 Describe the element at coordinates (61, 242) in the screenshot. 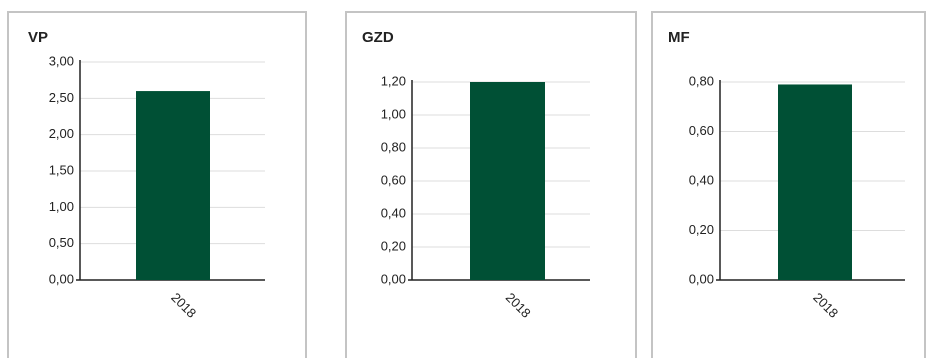

I see `y-tick-label: 0,50` at that location.